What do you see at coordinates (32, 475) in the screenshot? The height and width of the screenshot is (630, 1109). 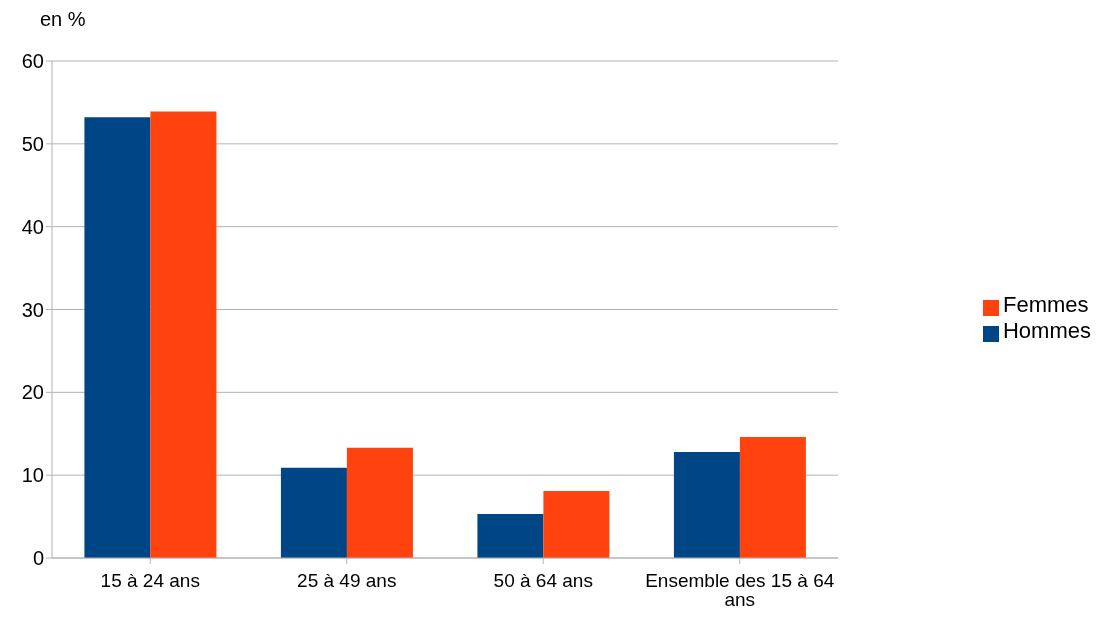 I see `y-tick-label: 10` at bounding box center [32, 475].